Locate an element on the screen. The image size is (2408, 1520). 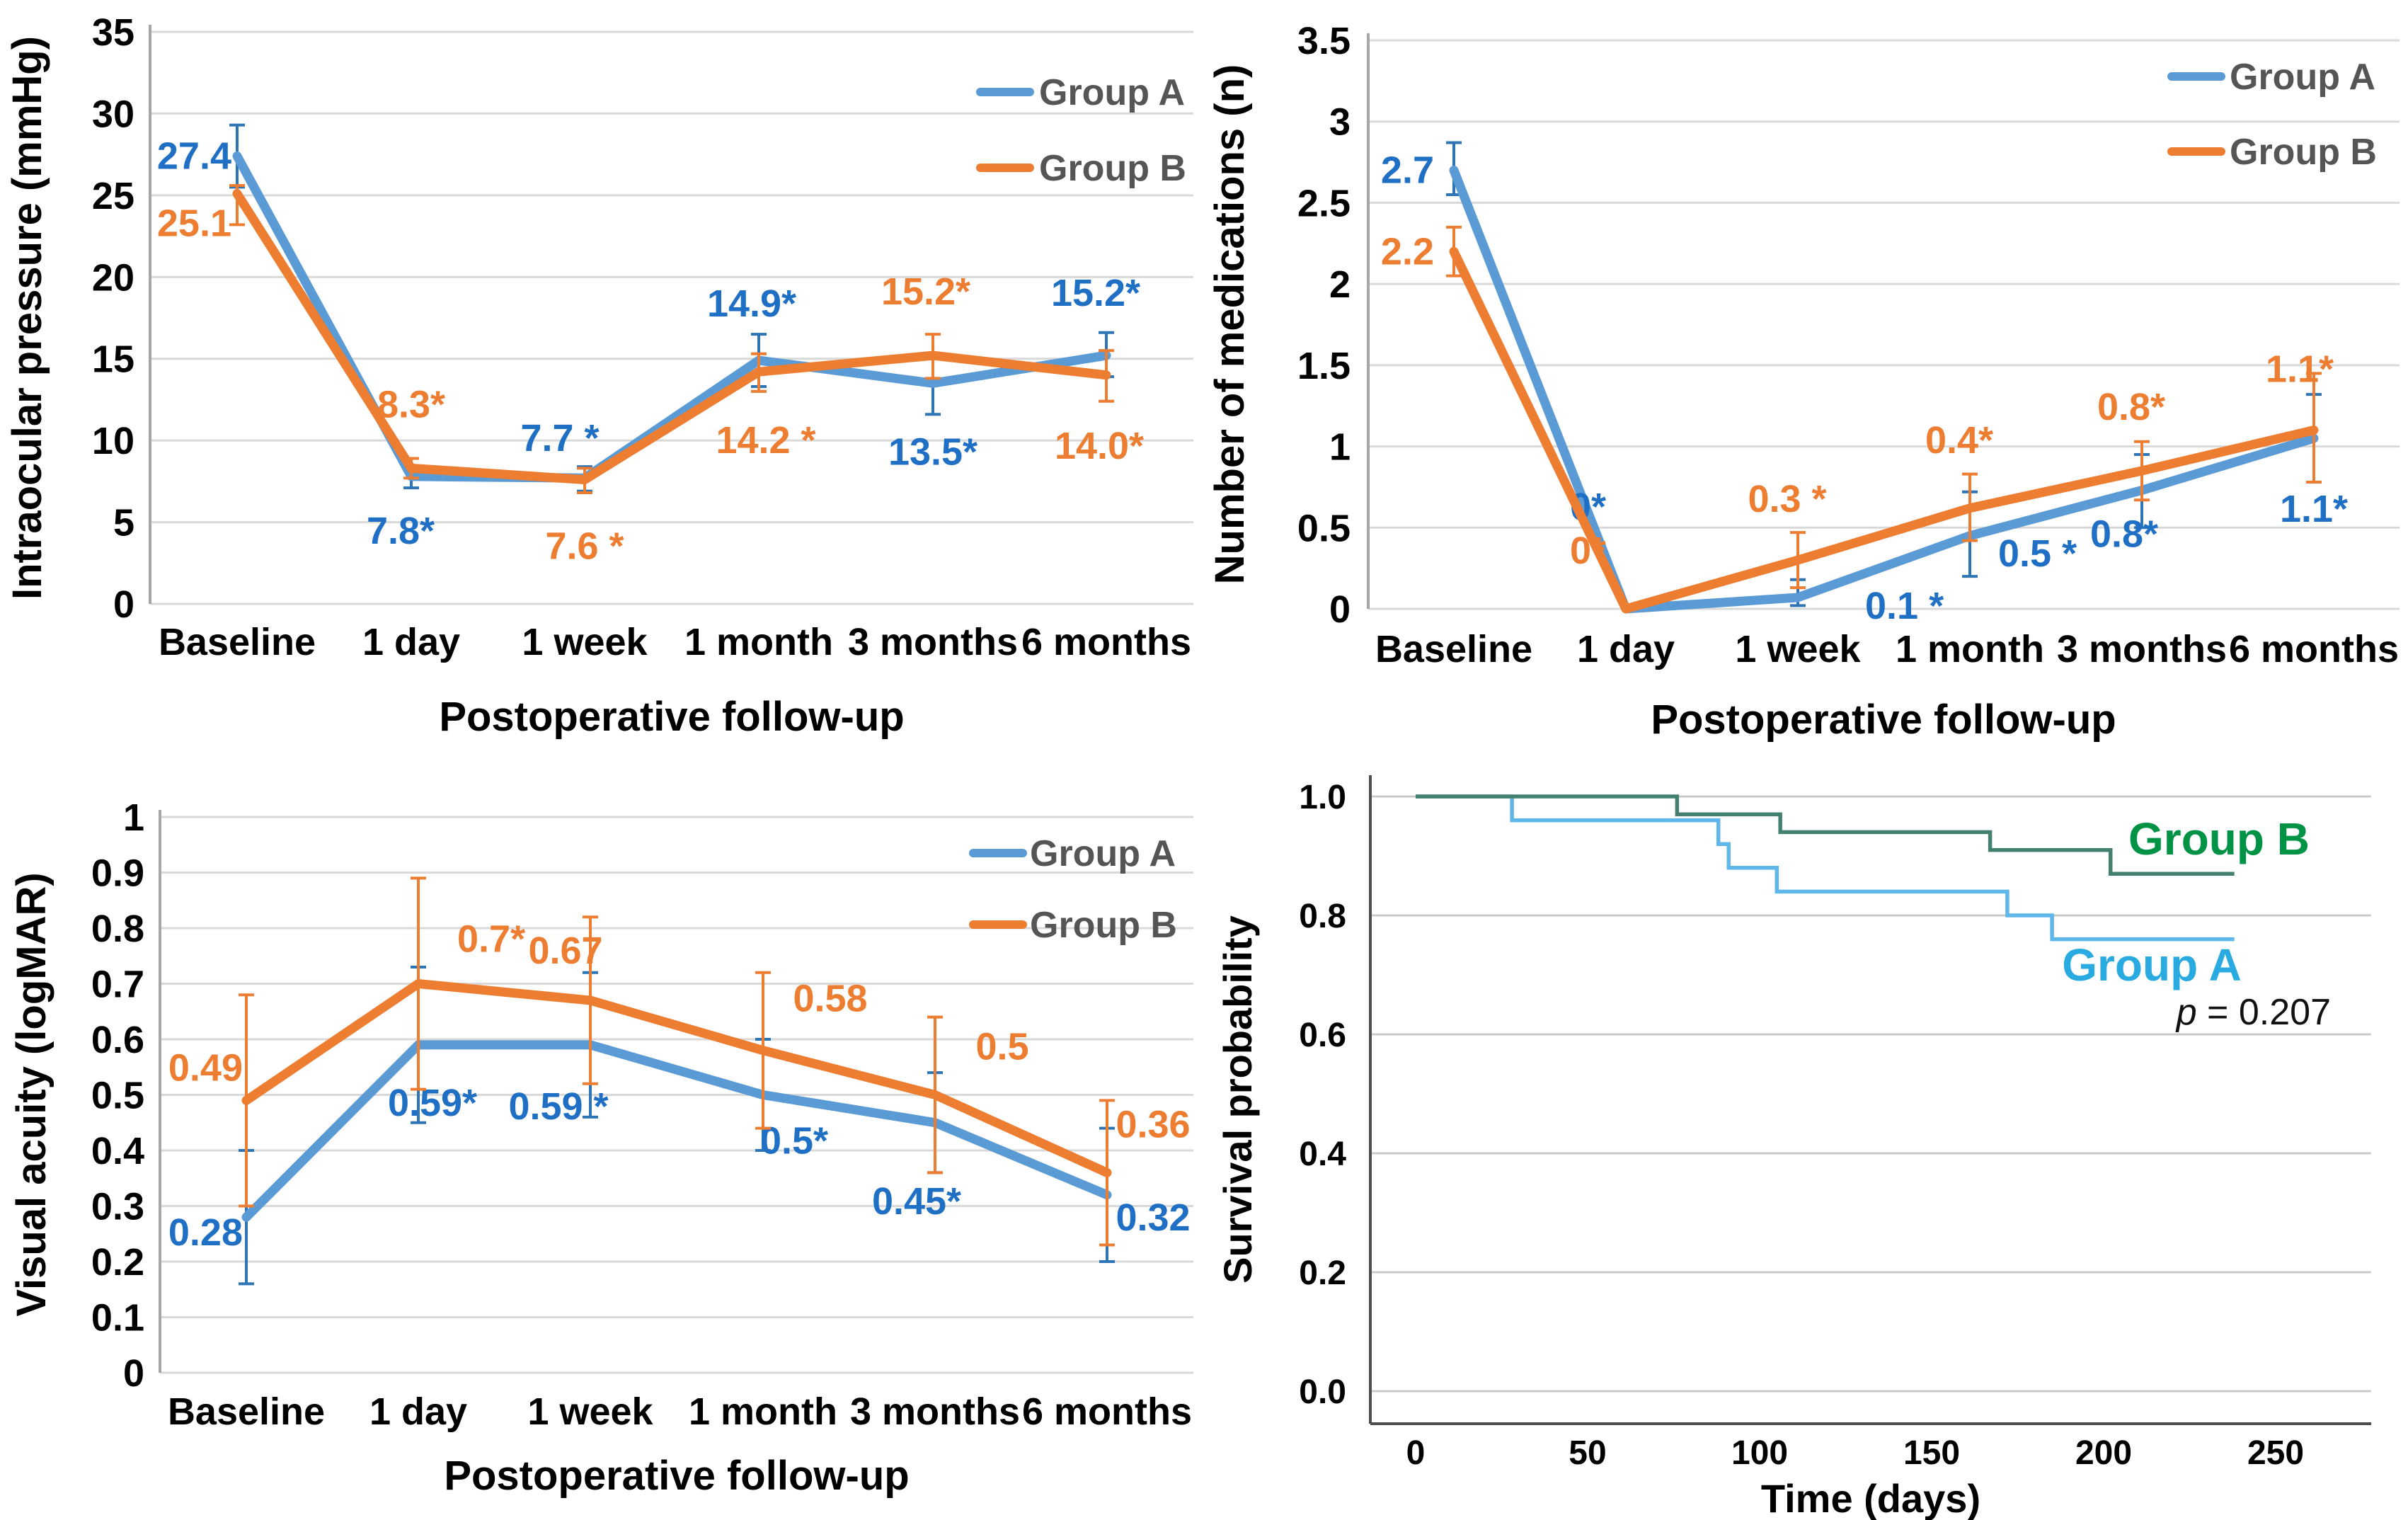
y-tick-label: 3 is located at coordinates (1340, 122).